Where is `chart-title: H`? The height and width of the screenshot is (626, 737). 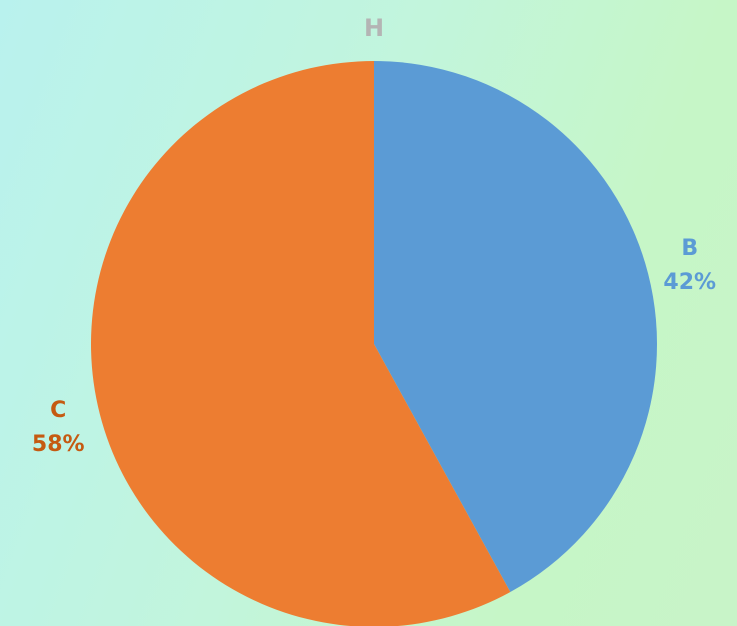 chart-title: H is located at coordinates (374, 28).